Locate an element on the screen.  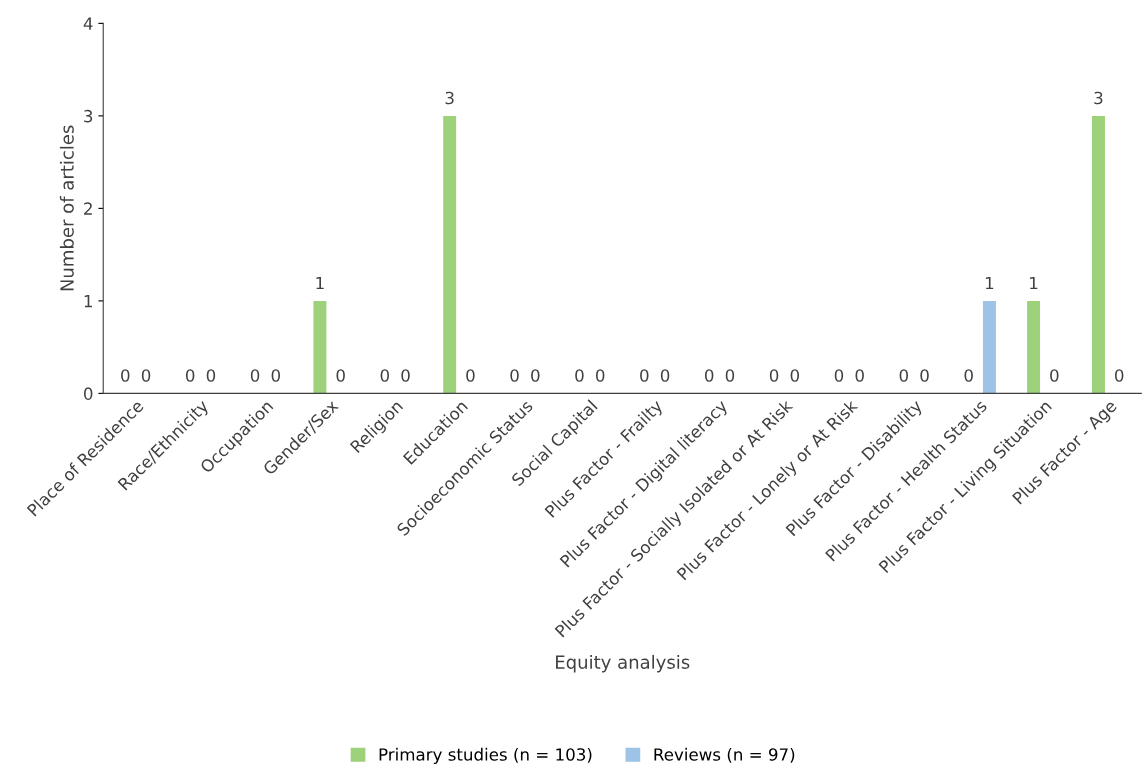
y-tick-label: 0 is located at coordinates (88, 393).